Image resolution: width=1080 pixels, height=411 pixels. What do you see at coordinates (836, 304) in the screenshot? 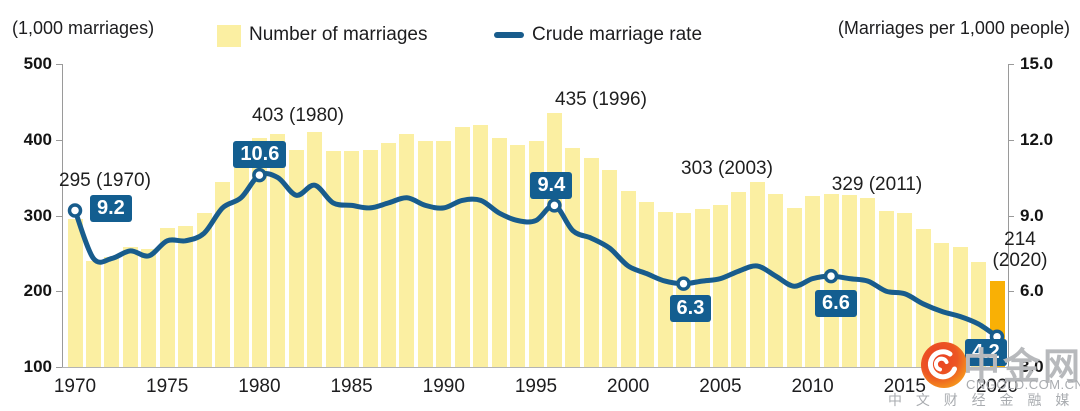
I see `badge-2011: 6.6` at bounding box center [836, 304].